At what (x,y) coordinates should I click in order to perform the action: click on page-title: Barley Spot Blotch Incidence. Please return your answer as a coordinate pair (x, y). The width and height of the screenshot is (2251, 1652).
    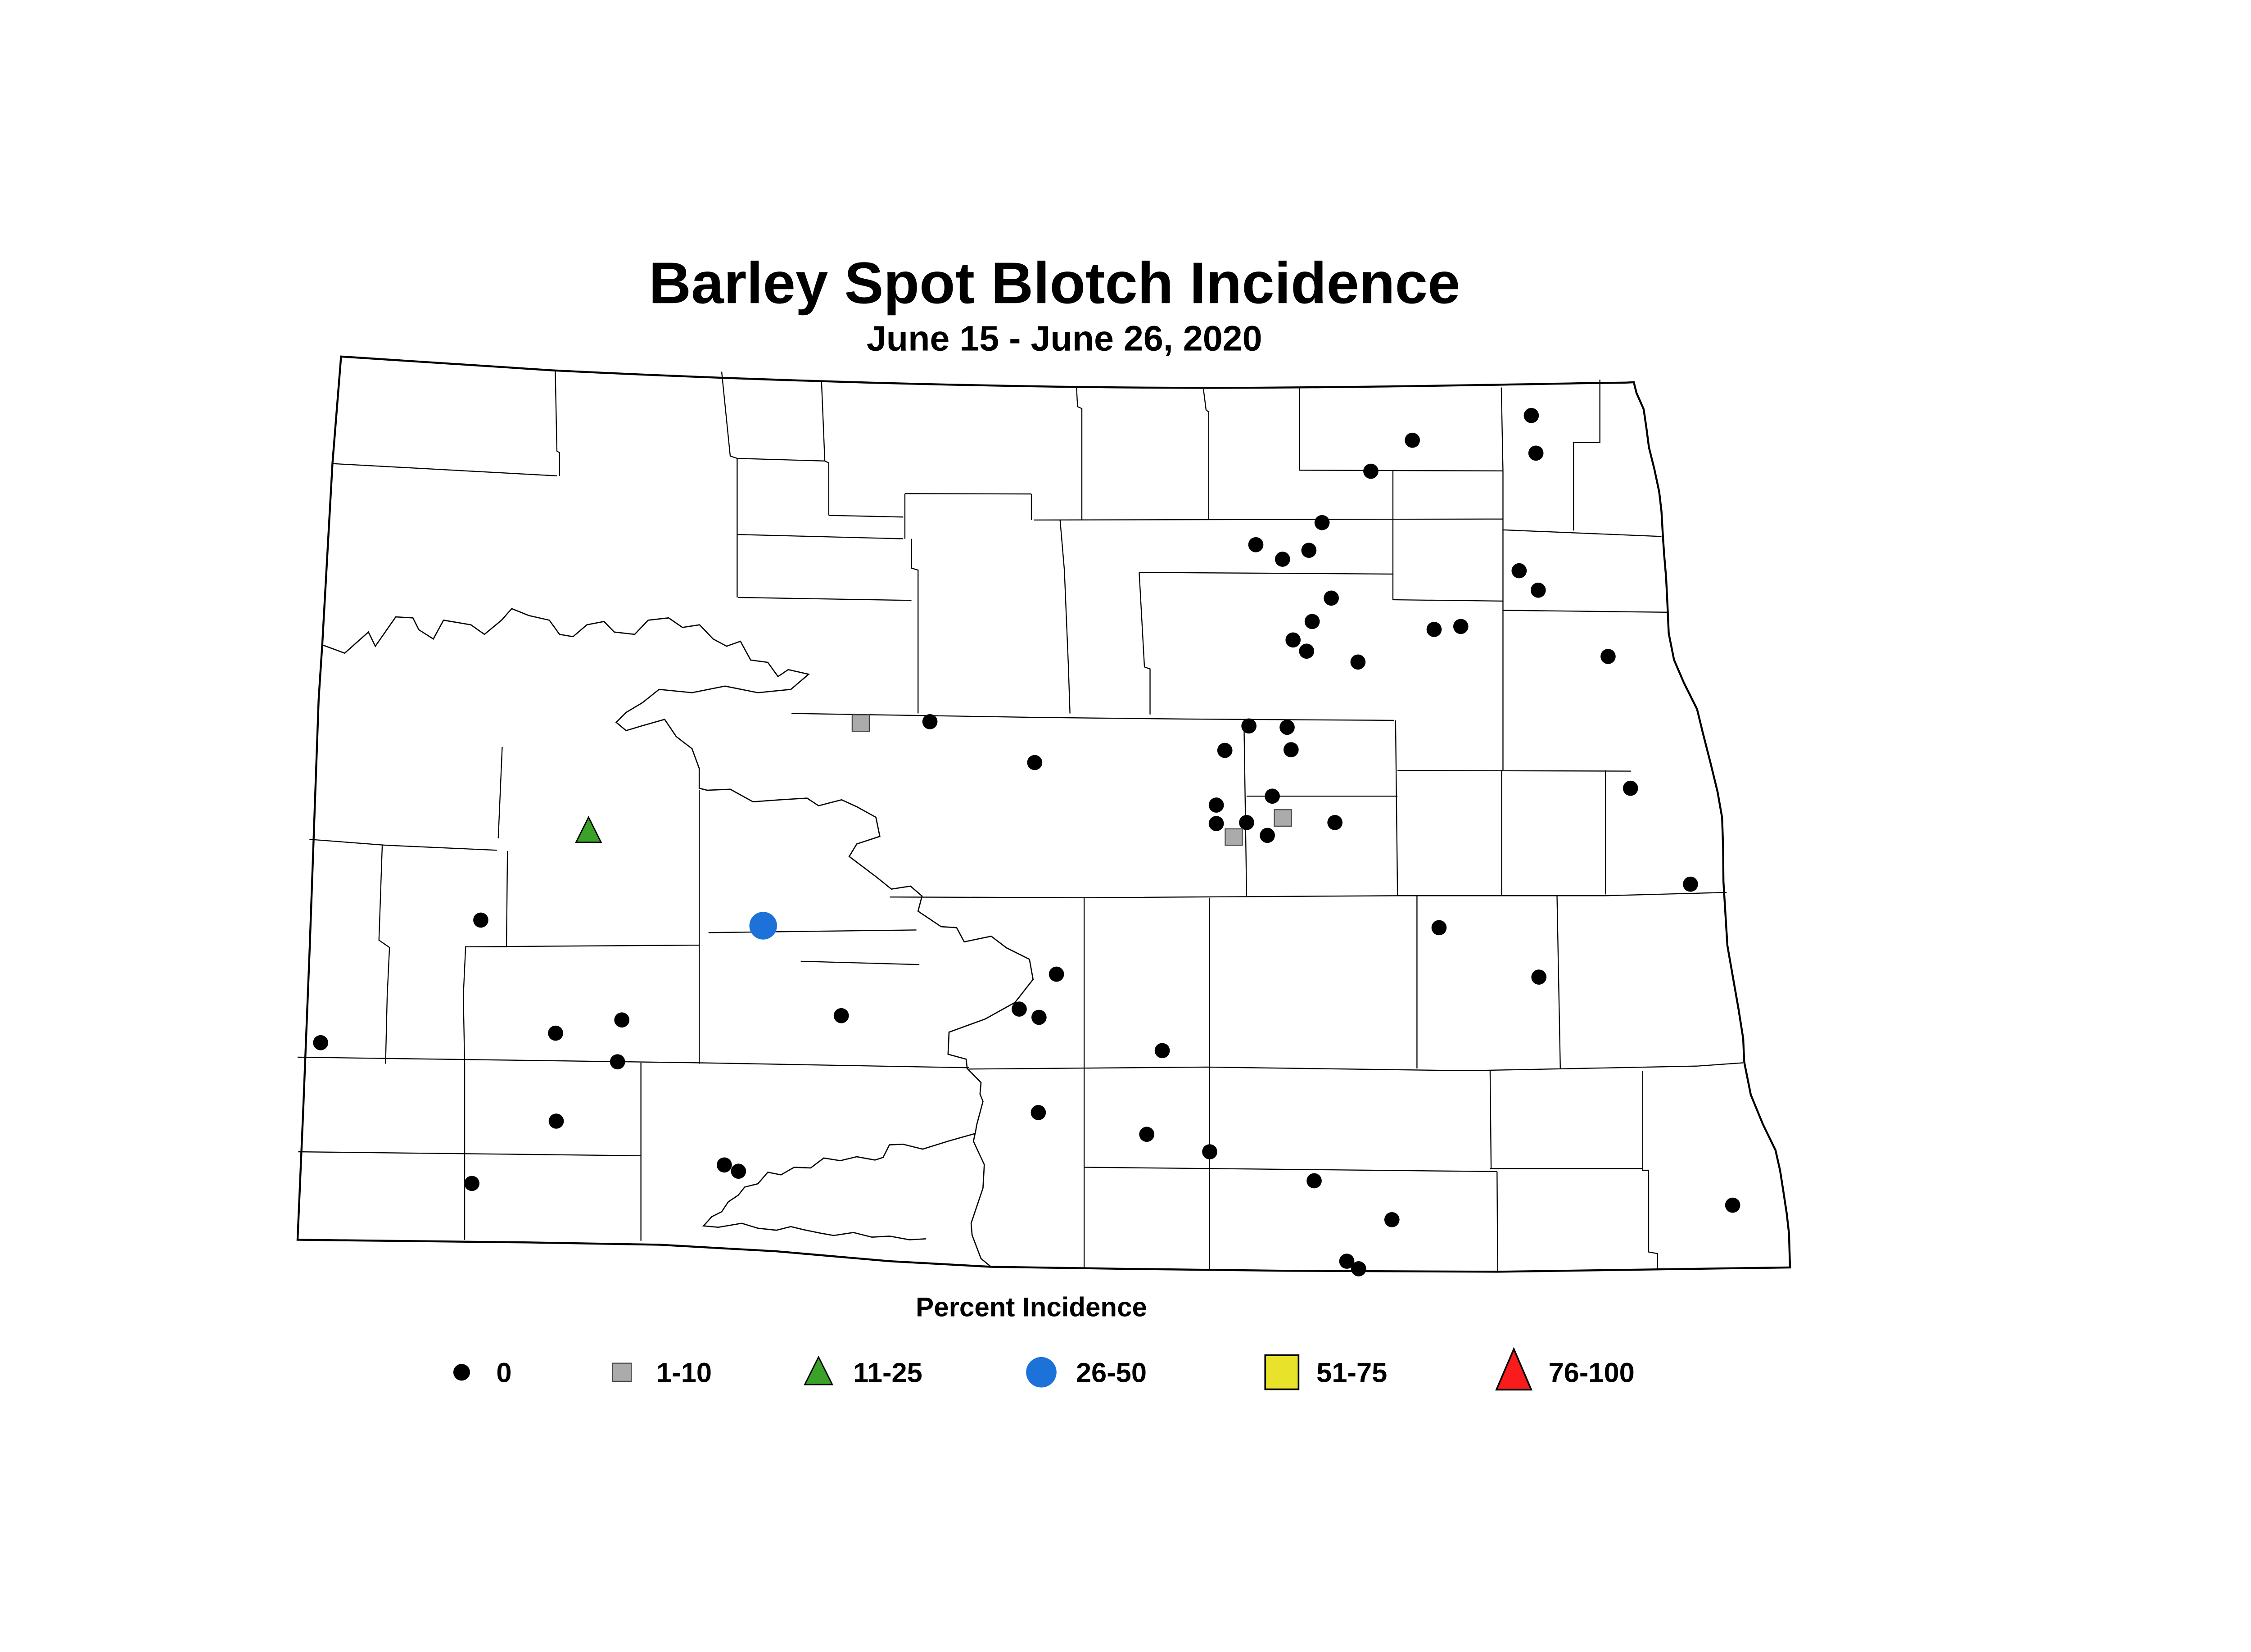
    Looking at the image, I should click on (1055, 283).